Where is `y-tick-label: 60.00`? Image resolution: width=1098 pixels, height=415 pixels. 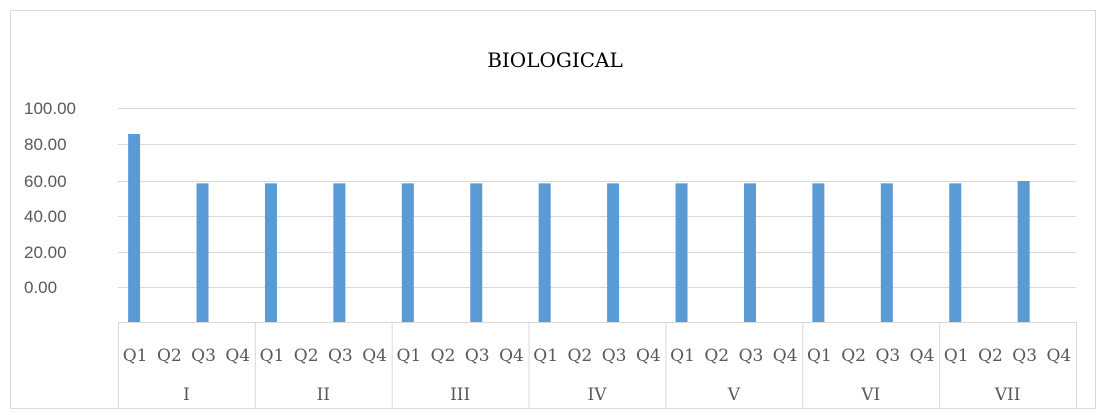 y-tick-label: 60.00 is located at coordinates (45, 181).